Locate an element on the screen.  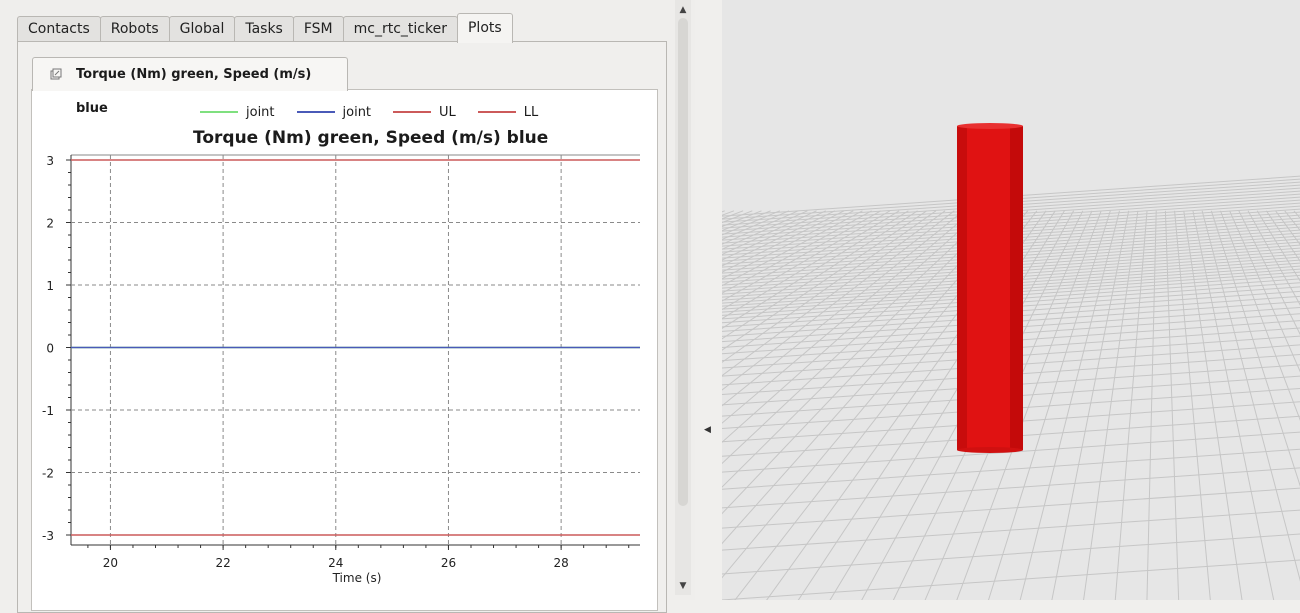
x-tick-label: 28 is located at coordinates (560, 563).